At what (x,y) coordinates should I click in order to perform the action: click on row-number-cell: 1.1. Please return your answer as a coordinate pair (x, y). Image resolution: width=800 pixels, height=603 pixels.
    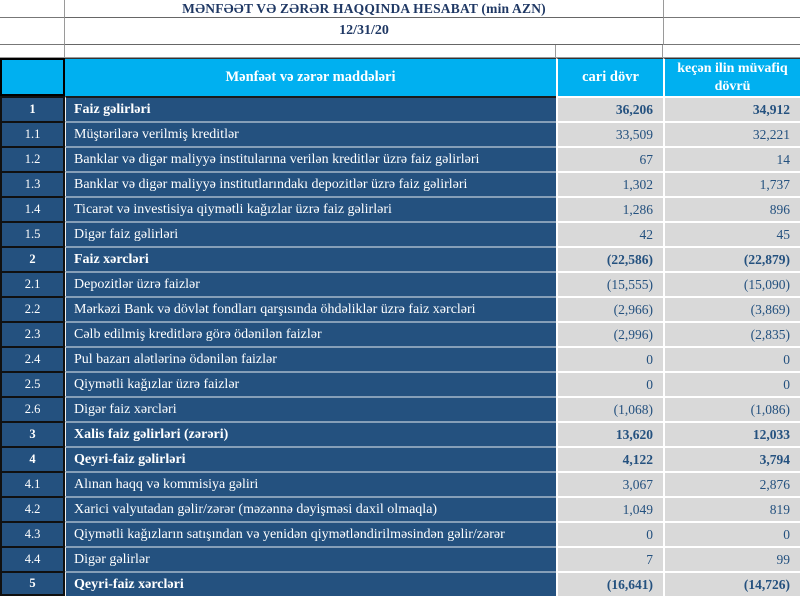
    Looking at the image, I should click on (32, 133).